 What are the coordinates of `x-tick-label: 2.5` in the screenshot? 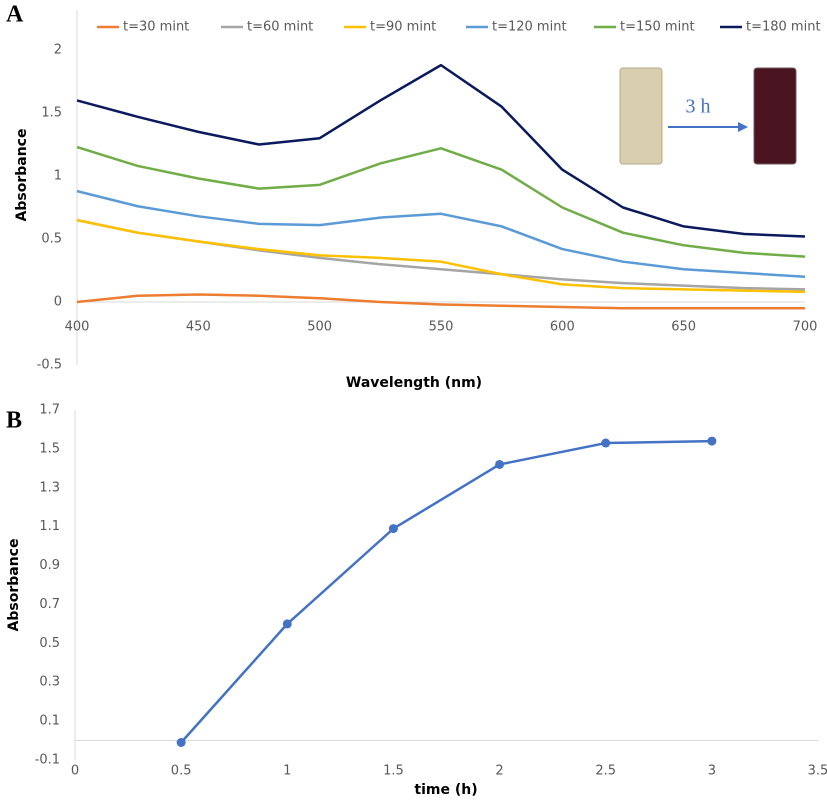 It's located at (605, 771).